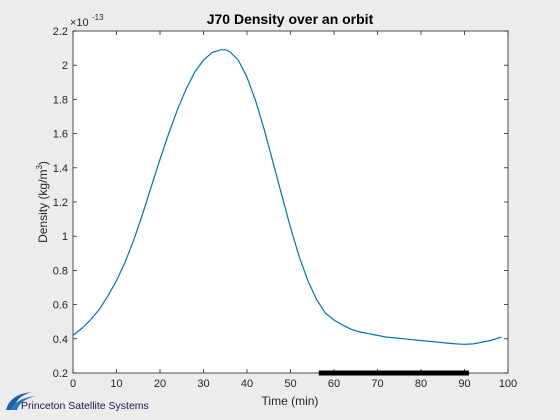 The width and height of the screenshot is (560, 420). What do you see at coordinates (508, 384) in the screenshot?
I see `x-tick-label: 100` at bounding box center [508, 384].